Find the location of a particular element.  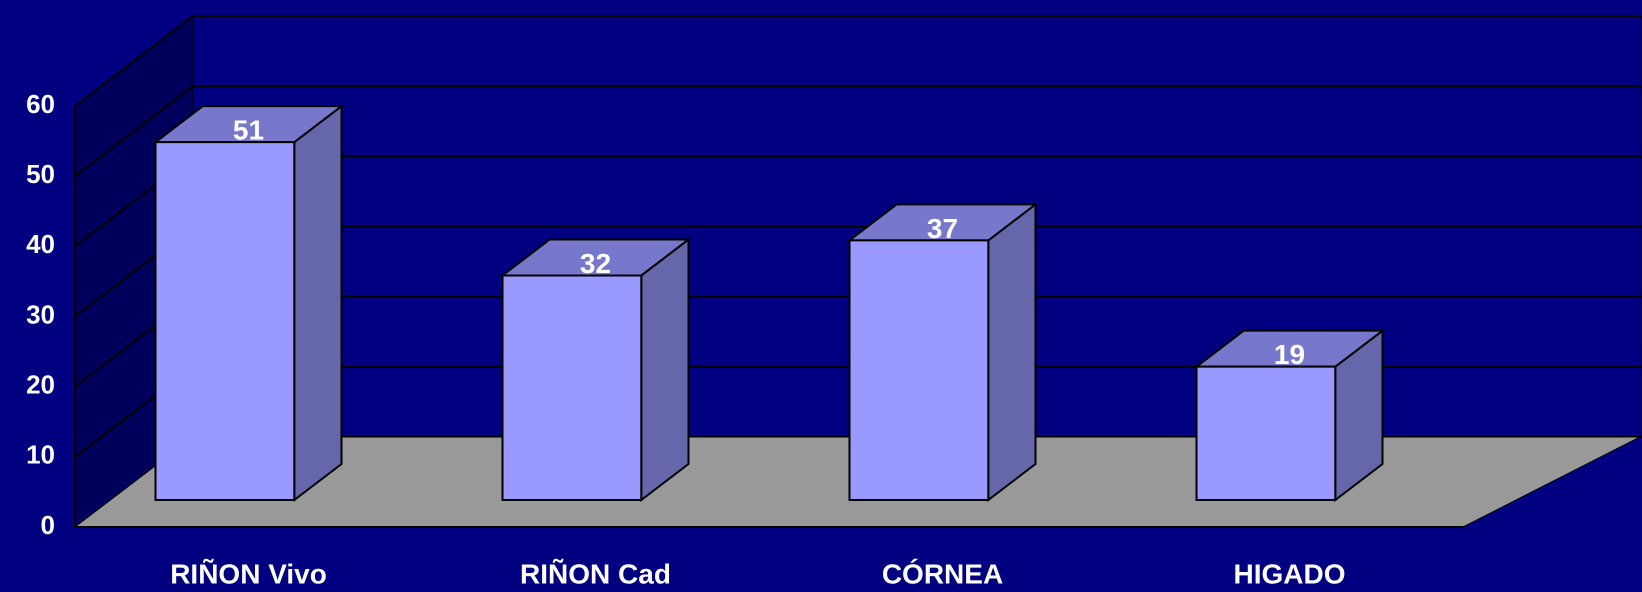

y-tick-label: 40 is located at coordinates (40, 244).